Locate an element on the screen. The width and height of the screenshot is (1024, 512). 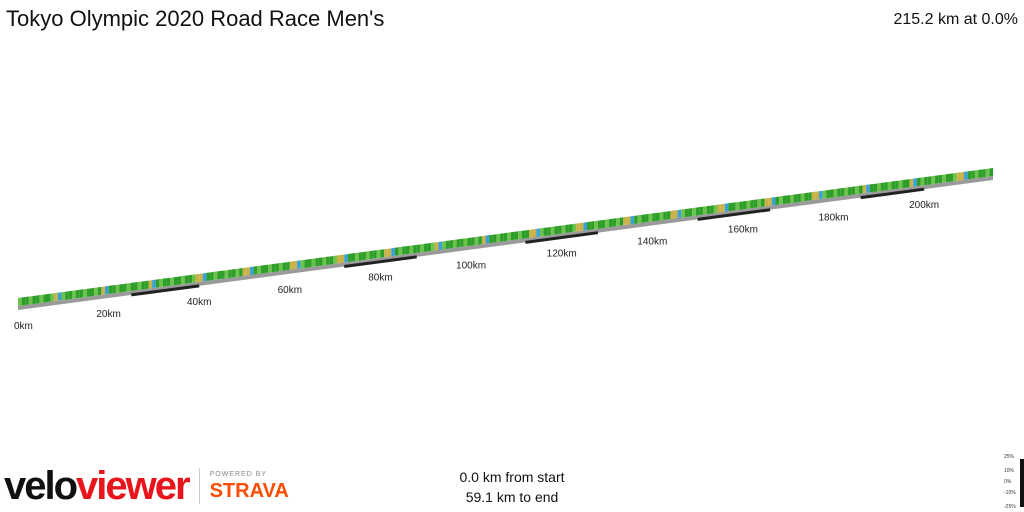
km-label: 160km is located at coordinates (743, 229).